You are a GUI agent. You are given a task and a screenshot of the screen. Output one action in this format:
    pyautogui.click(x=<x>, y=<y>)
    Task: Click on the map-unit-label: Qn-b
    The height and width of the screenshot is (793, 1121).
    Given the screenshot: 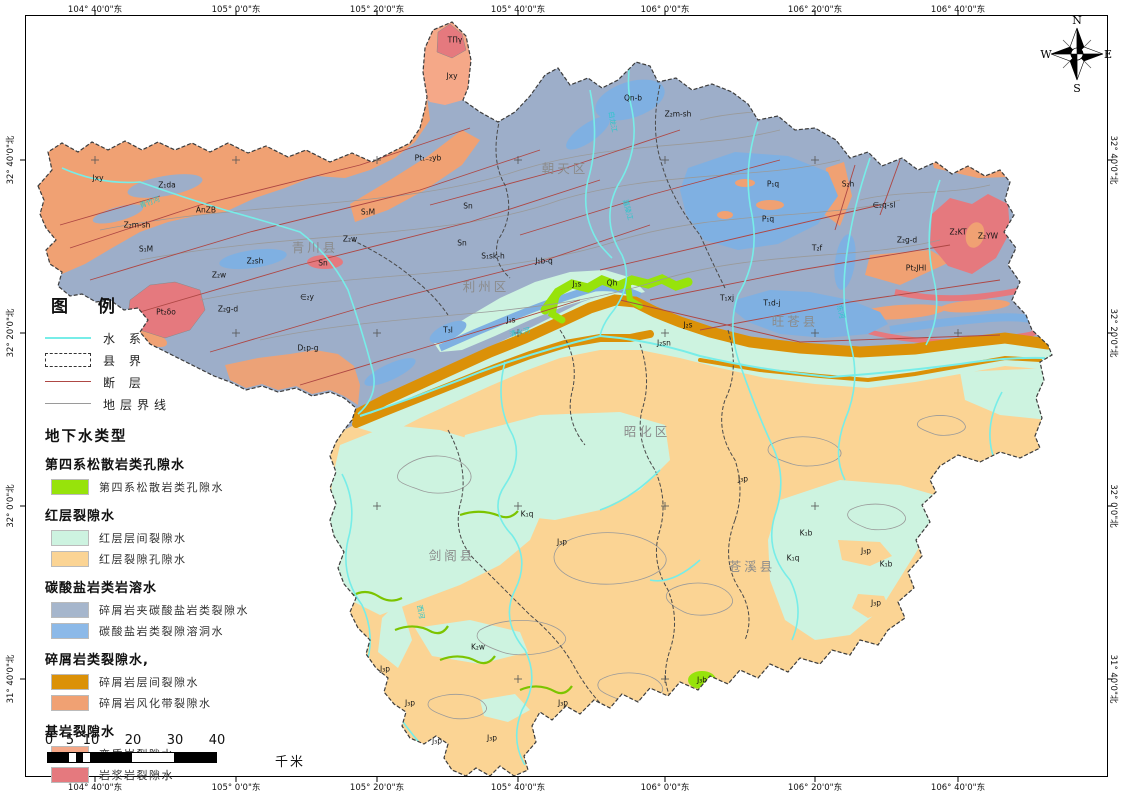 What is the action you would take?
    pyautogui.click(x=633, y=98)
    